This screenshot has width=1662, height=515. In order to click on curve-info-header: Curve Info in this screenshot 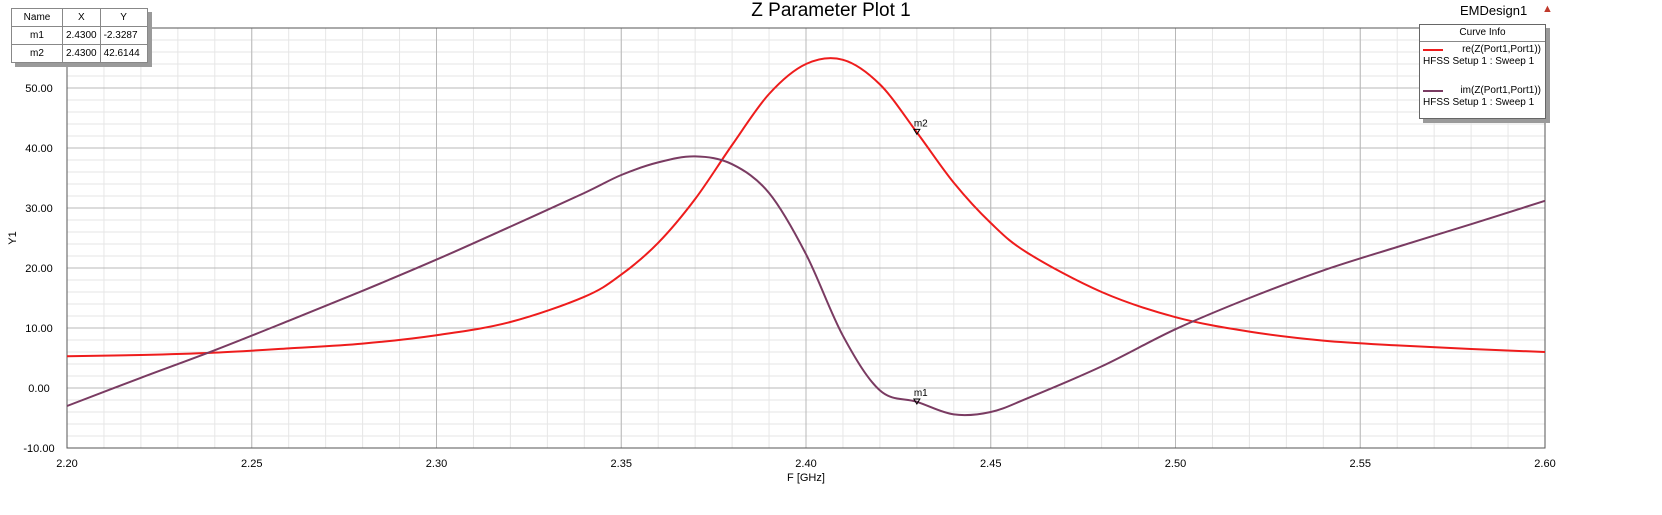, I will do `click(1482, 33)`.